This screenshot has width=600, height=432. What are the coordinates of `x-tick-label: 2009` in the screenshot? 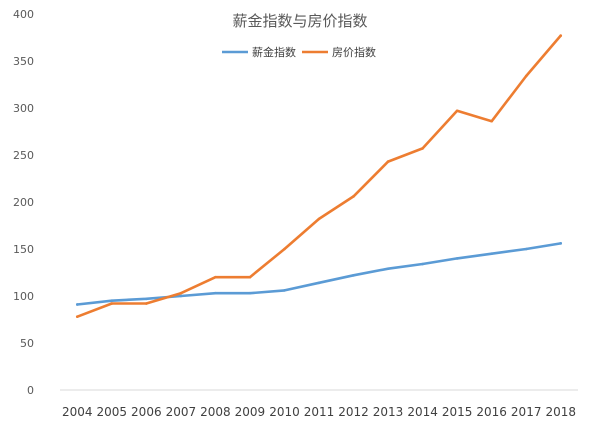 It's located at (250, 412).